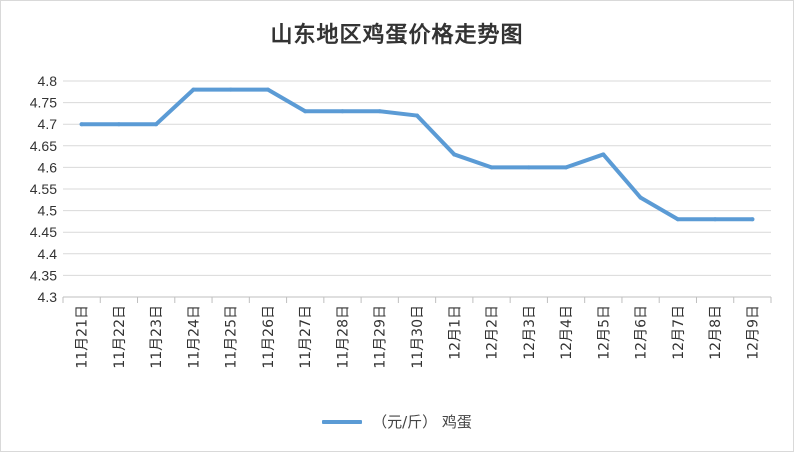 This screenshot has height=452, width=794. Describe the element at coordinates (716, 332) in the screenshot. I see `x-tick-label: 12月8日` at that location.